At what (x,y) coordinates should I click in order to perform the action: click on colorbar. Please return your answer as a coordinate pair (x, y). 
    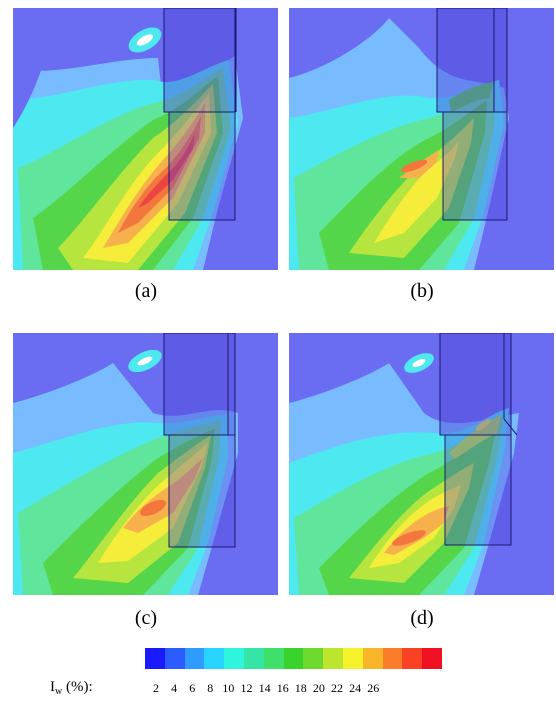
    Looking at the image, I should click on (293, 658).